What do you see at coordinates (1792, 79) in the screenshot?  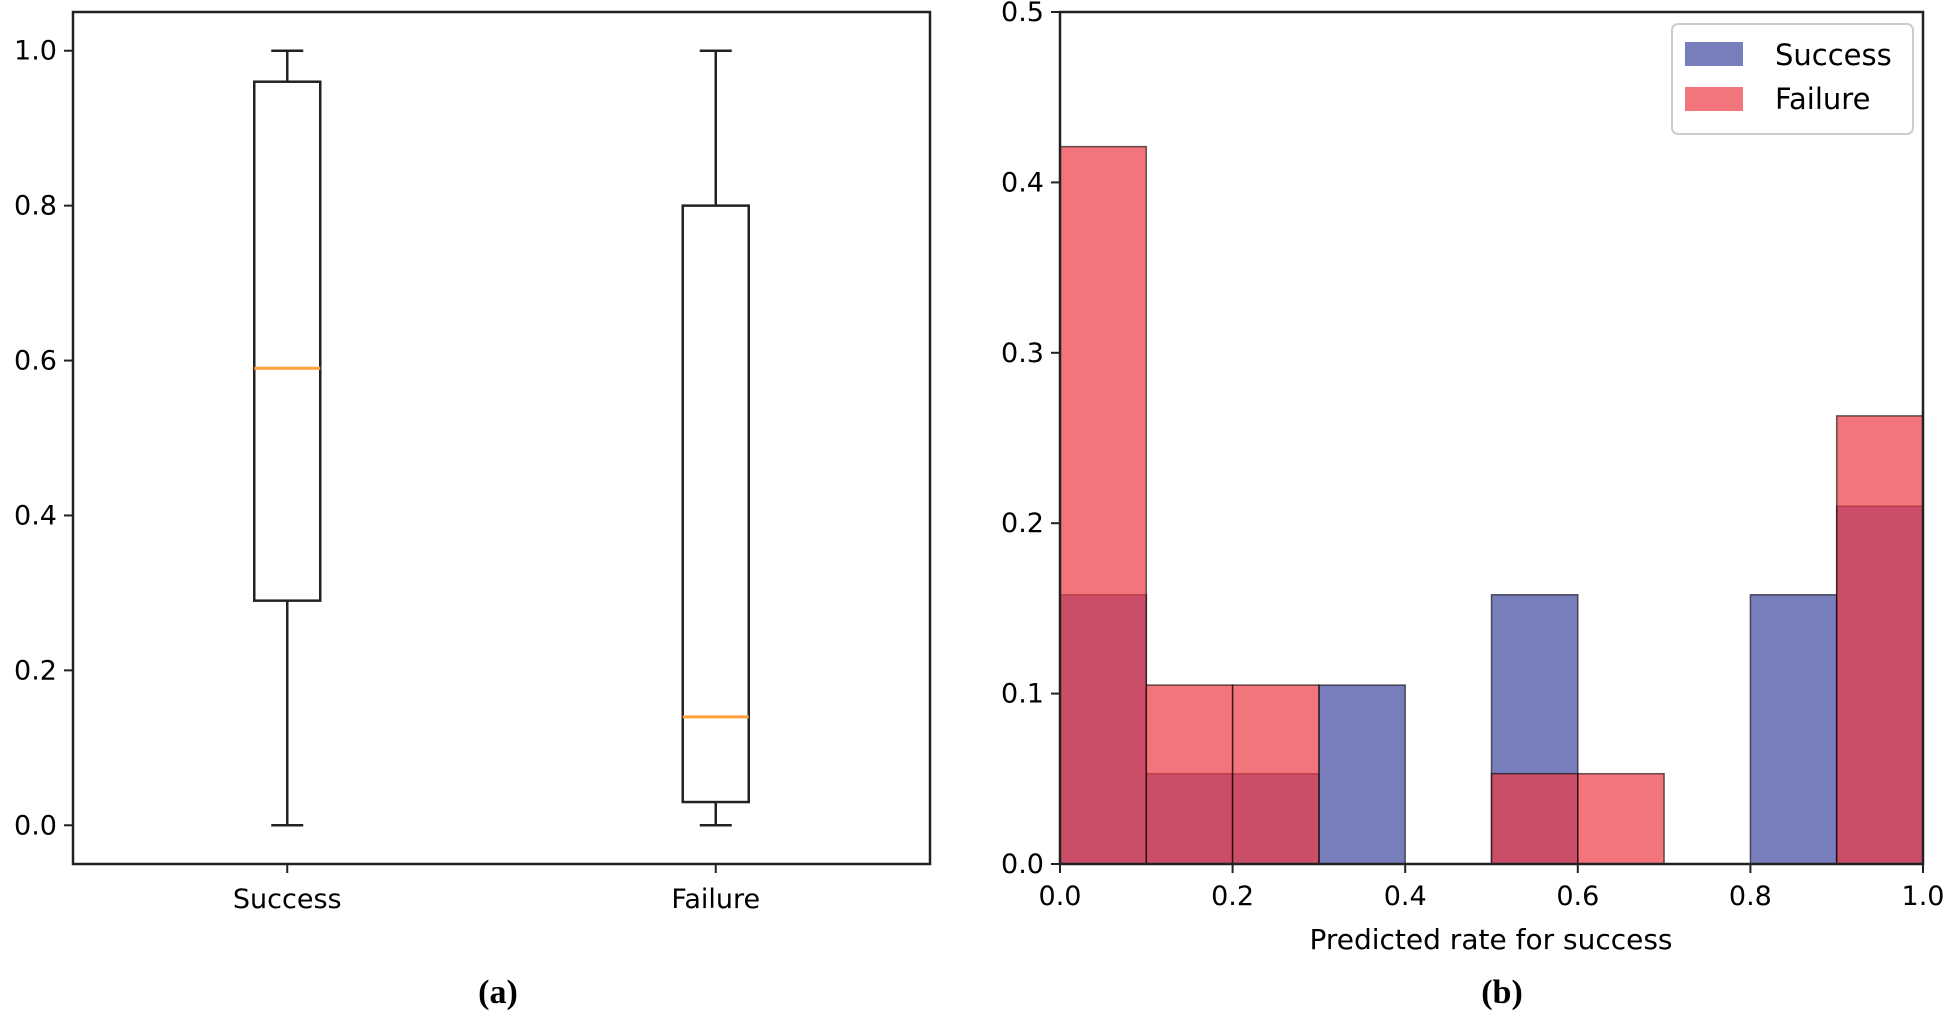 I see `histogram-legend: Success Failure` at bounding box center [1792, 79].